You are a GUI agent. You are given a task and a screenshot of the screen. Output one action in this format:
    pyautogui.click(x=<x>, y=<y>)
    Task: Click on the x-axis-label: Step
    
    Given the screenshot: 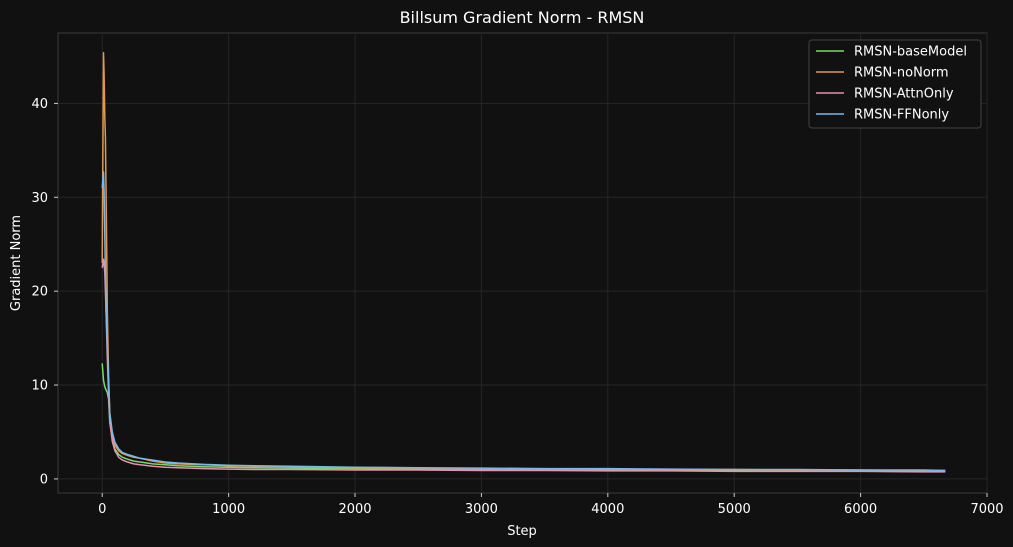 What is the action you would take?
    pyautogui.click(x=522, y=531)
    